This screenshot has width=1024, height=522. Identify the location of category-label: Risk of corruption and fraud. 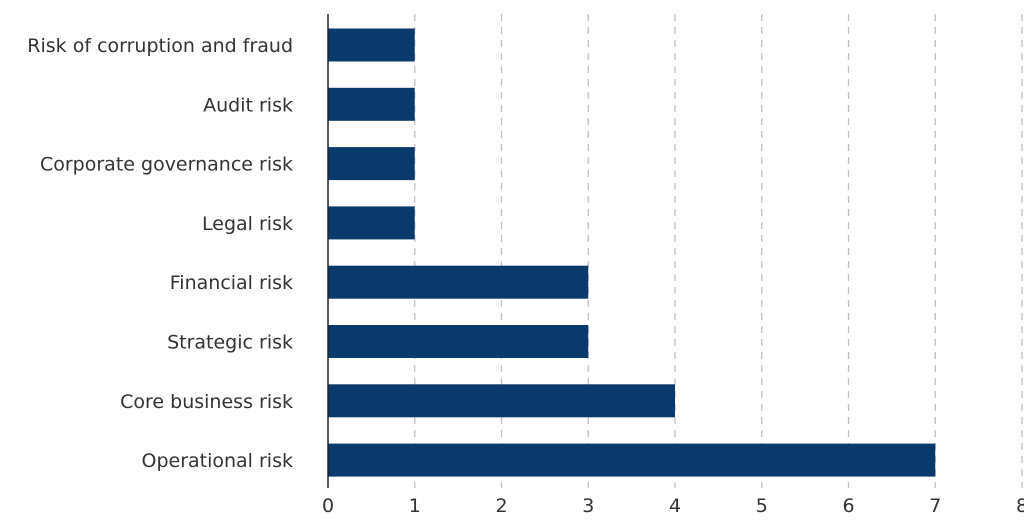
(160, 46).